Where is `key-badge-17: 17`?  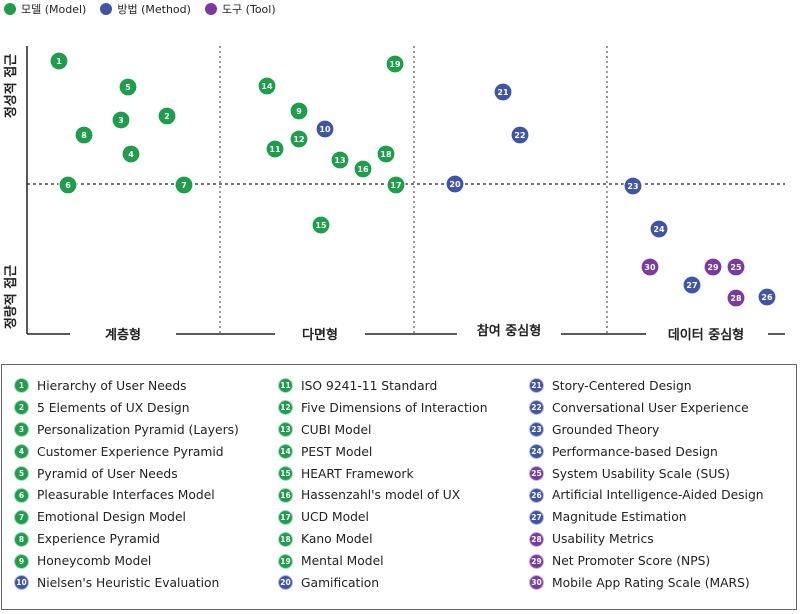
key-badge-17: 17 is located at coordinates (285, 517).